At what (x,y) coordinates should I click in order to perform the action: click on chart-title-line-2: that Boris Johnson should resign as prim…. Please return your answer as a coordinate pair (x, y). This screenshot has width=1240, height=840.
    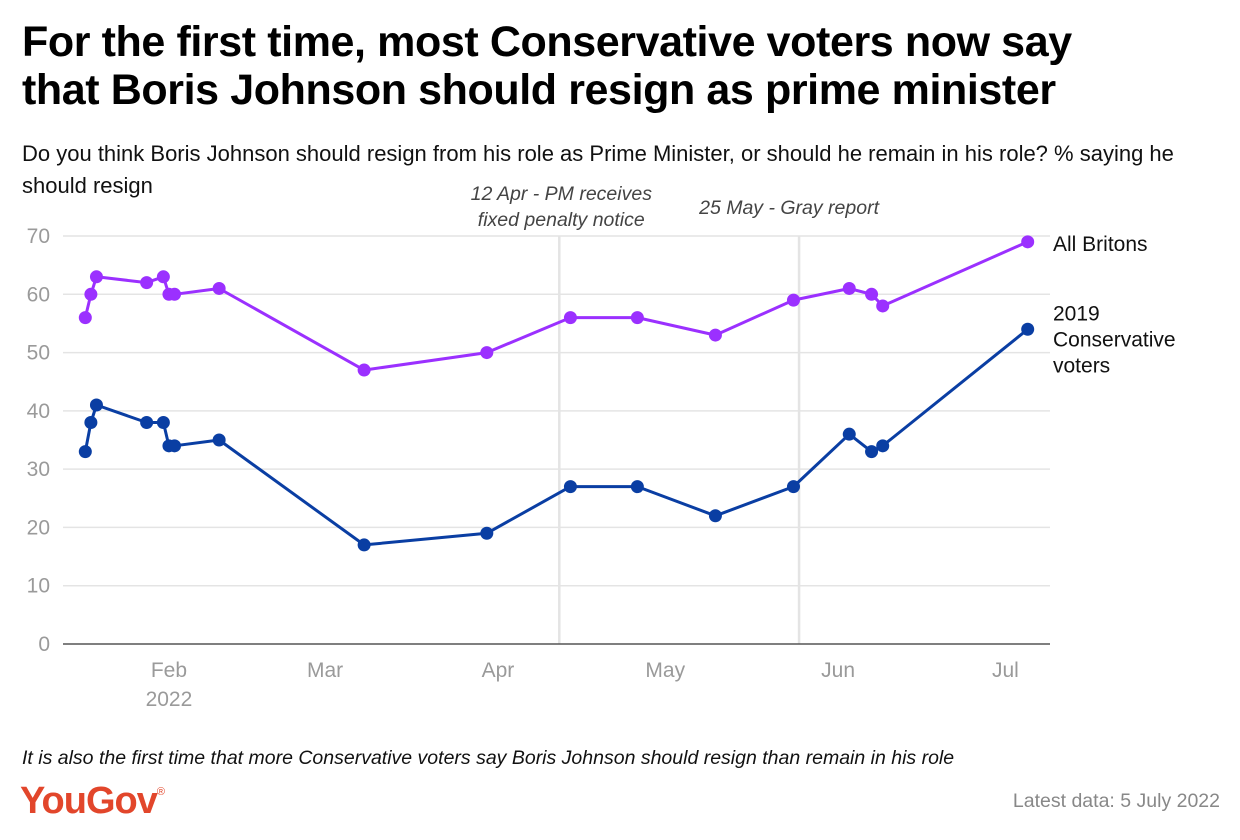
    Looking at the image, I should click on (539, 90).